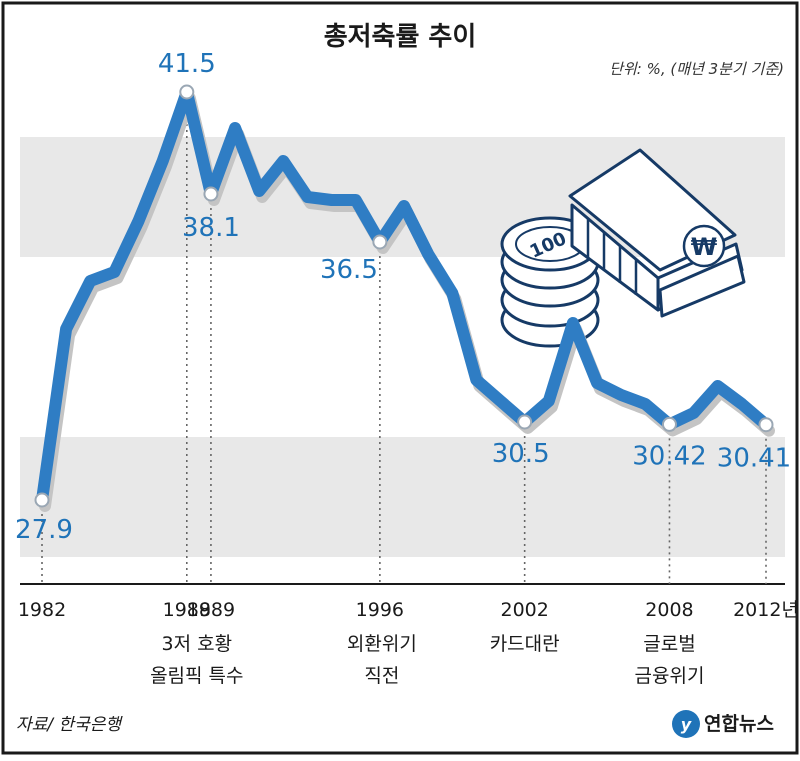 The image size is (800, 761). I want to click on tick-1996: 1996, so click(380, 610).